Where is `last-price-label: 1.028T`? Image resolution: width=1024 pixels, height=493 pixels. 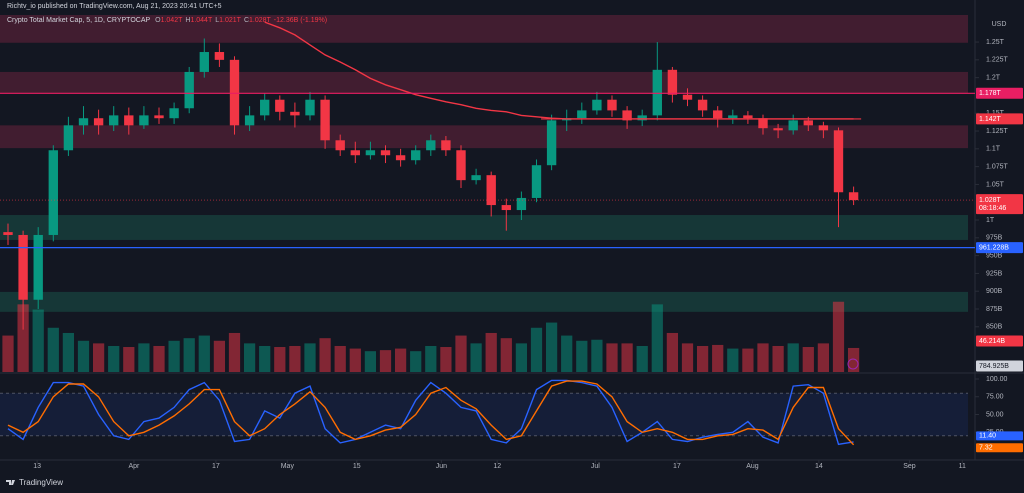 last-price-label: 1.028T is located at coordinates (990, 200).